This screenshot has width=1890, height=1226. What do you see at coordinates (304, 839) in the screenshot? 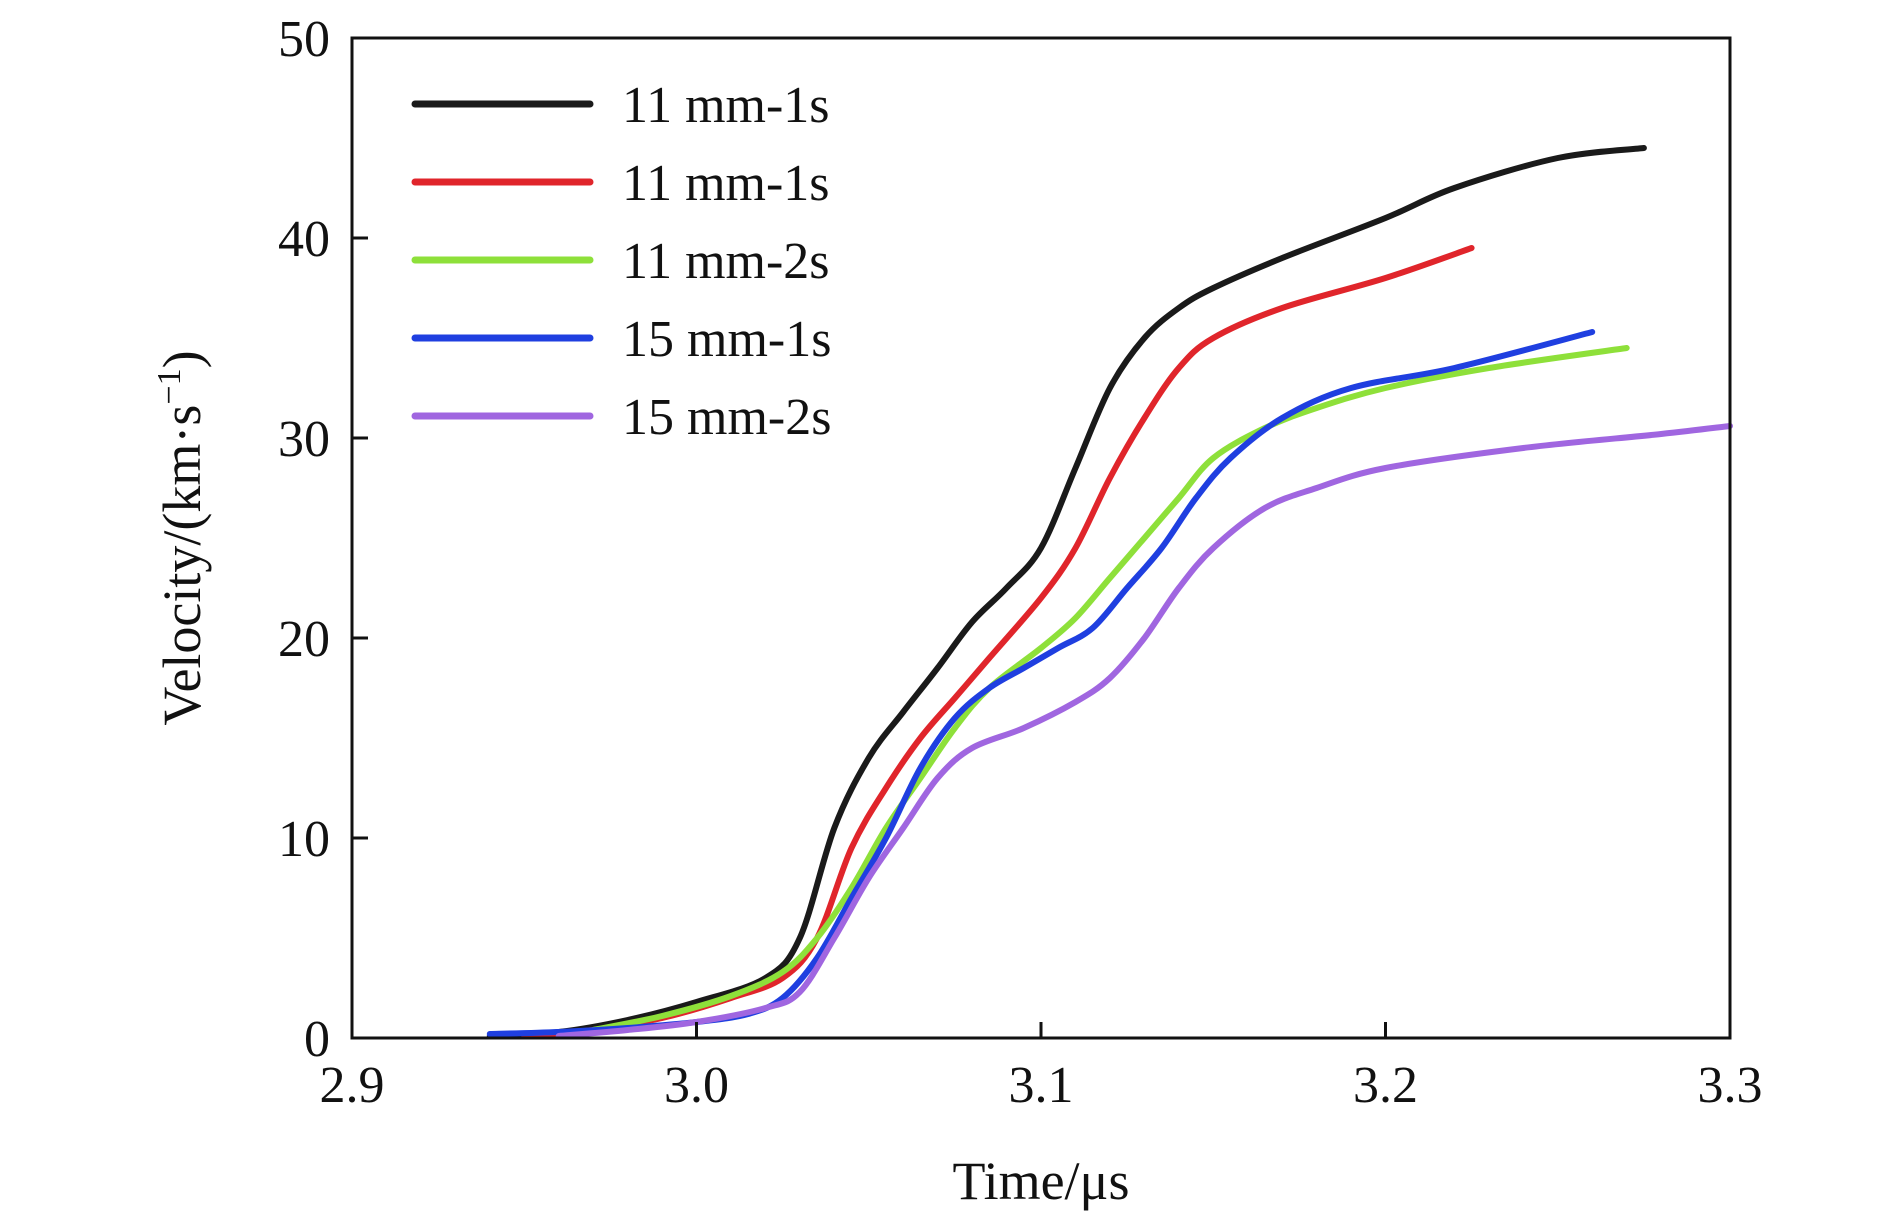
I see `y-tick-label: 10` at bounding box center [304, 839].